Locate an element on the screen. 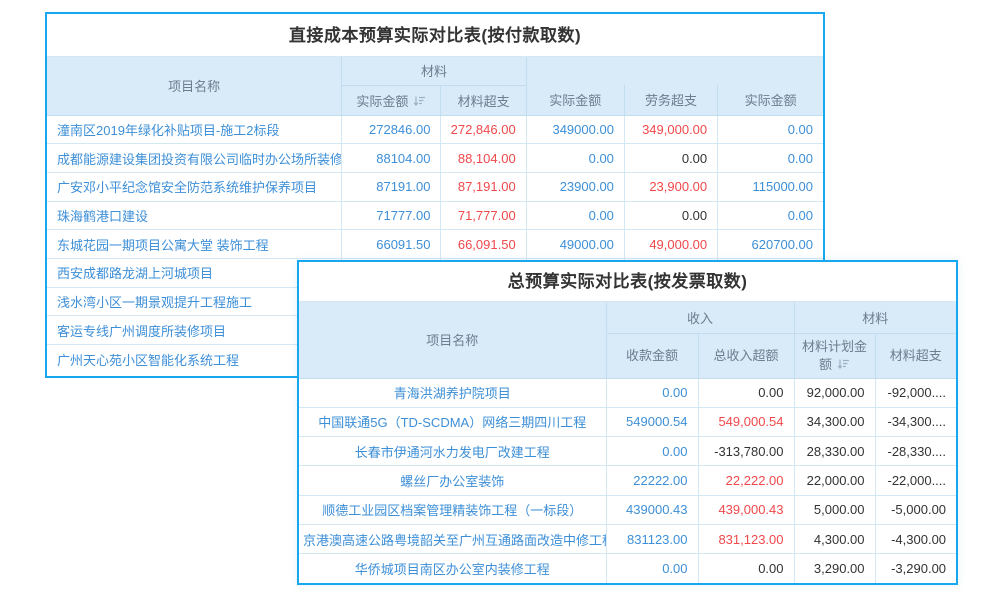 The height and width of the screenshot is (600, 1000). amount-cell: 439,000.43 is located at coordinates (746, 510).